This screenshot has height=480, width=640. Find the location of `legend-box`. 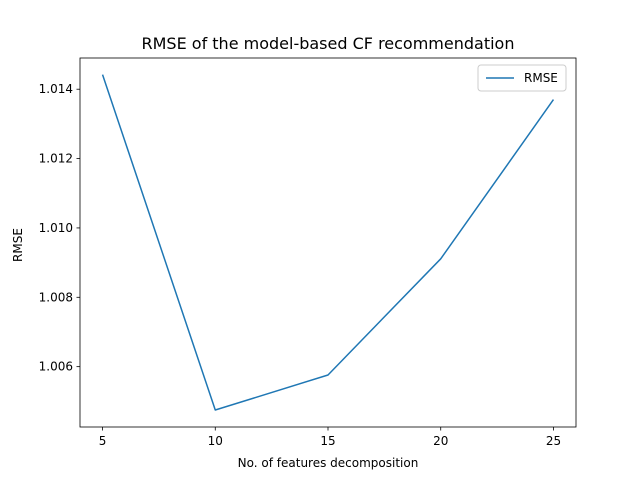

legend-box is located at coordinates (522, 78).